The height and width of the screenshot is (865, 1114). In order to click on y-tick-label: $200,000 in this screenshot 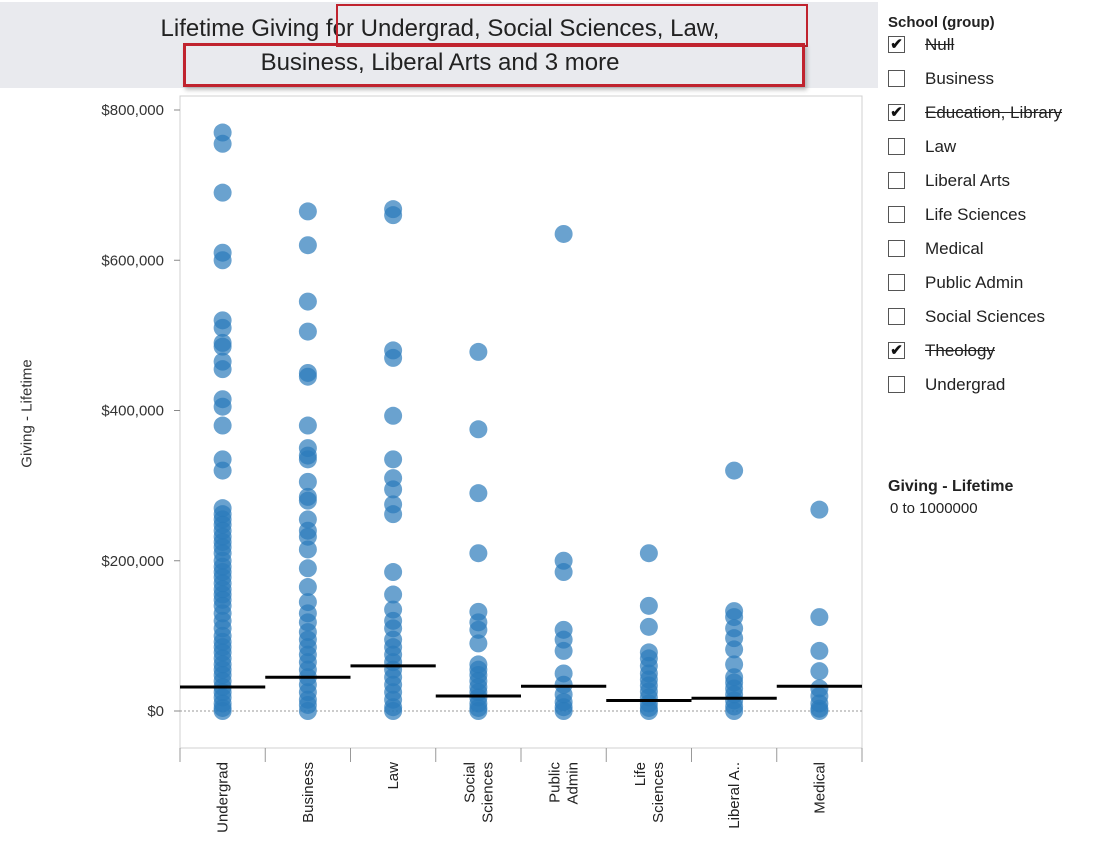, I will do `click(132, 561)`.